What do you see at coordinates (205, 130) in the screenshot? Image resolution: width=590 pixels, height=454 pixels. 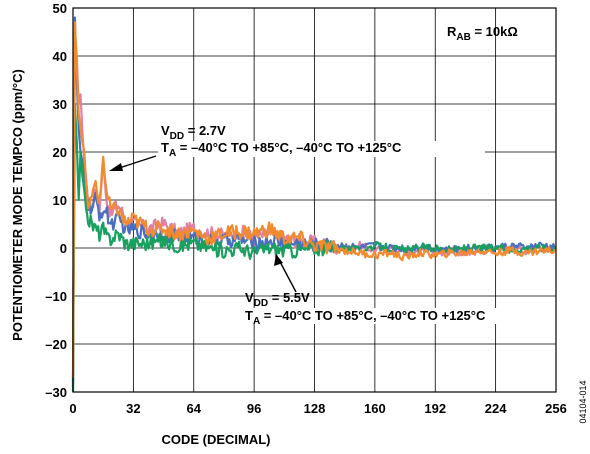 I see `annotation-vdd-2-7-value: = 2.7V` at bounding box center [205, 130].